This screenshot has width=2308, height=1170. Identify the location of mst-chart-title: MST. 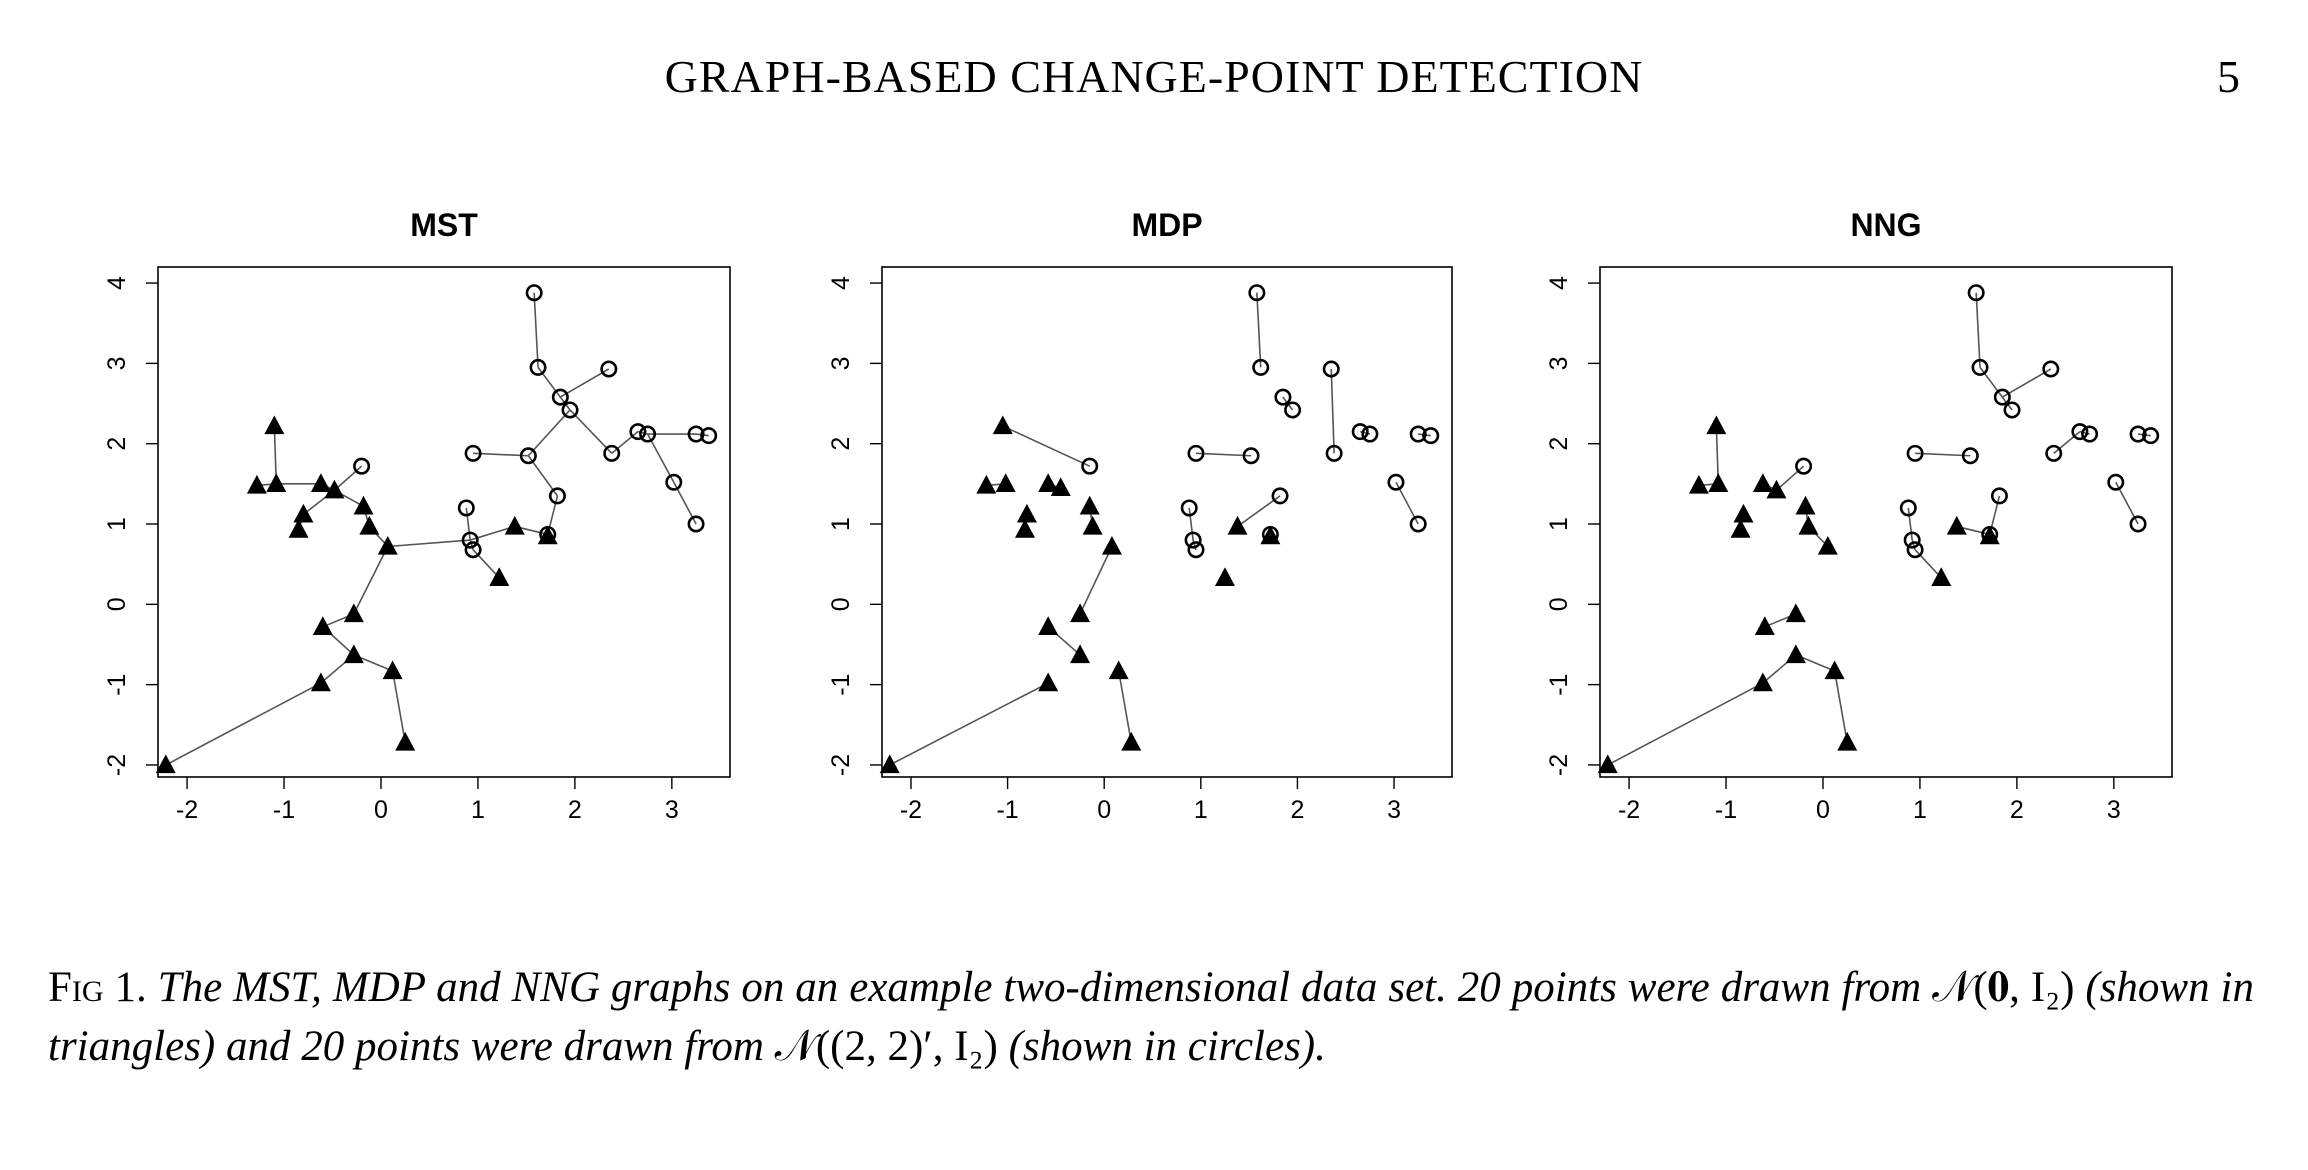
(444, 225).